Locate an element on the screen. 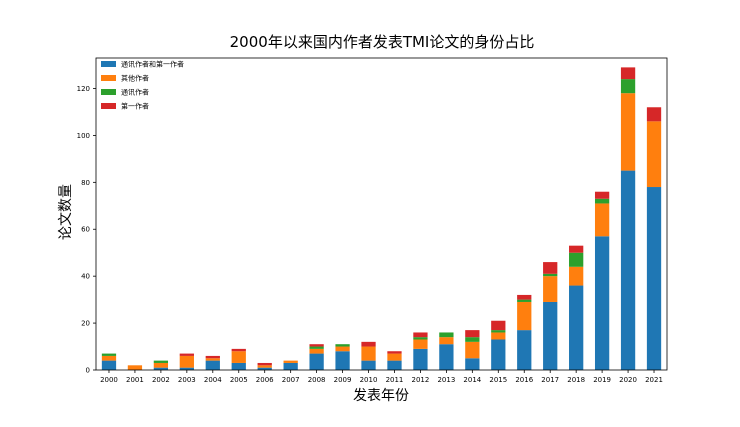  y-tick-label-0: 0 is located at coordinates (88, 371).